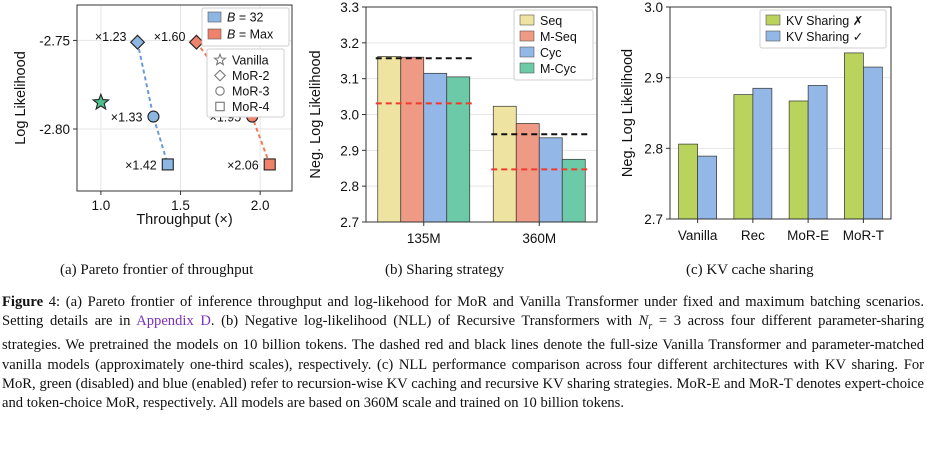  I want to click on panel-b-frame, so click(481, 114).